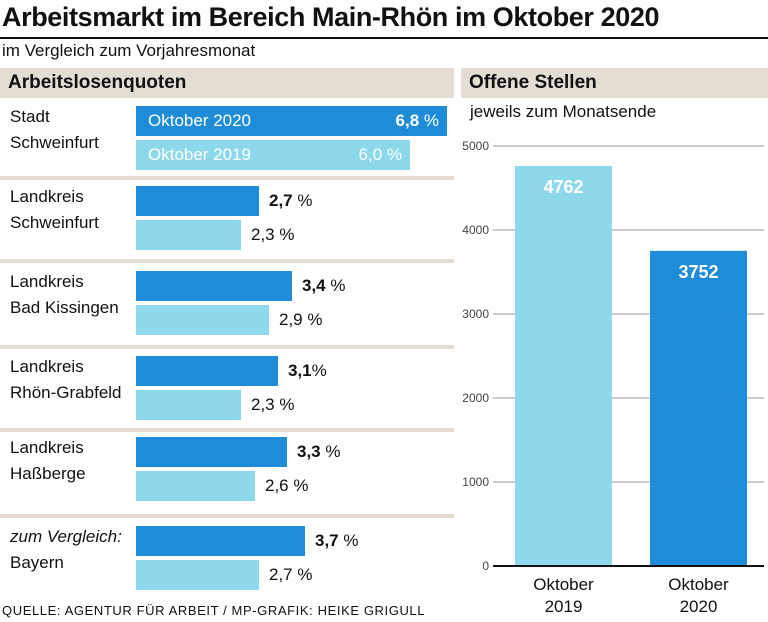 The height and width of the screenshot is (622, 768). I want to click on column-value-label: 3752, so click(698, 272).